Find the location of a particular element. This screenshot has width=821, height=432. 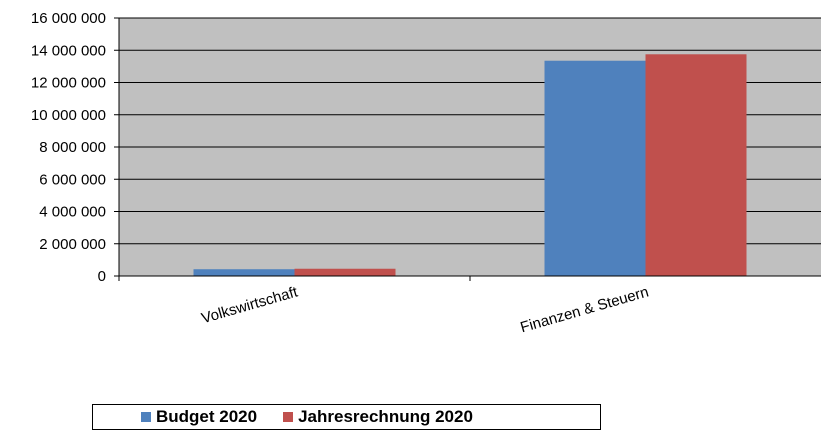

legend-label-budget: Budget 2020 is located at coordinates (207, 416).